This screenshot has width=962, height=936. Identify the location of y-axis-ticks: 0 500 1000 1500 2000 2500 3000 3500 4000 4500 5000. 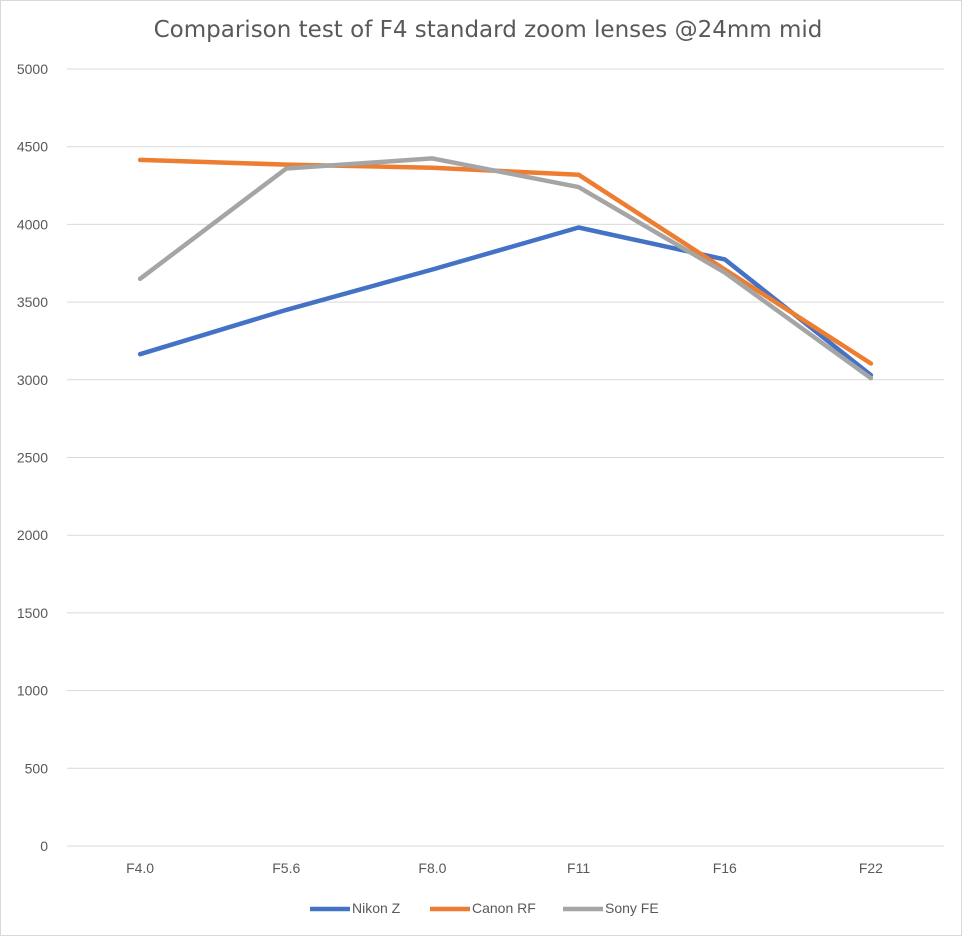
(32, 457).